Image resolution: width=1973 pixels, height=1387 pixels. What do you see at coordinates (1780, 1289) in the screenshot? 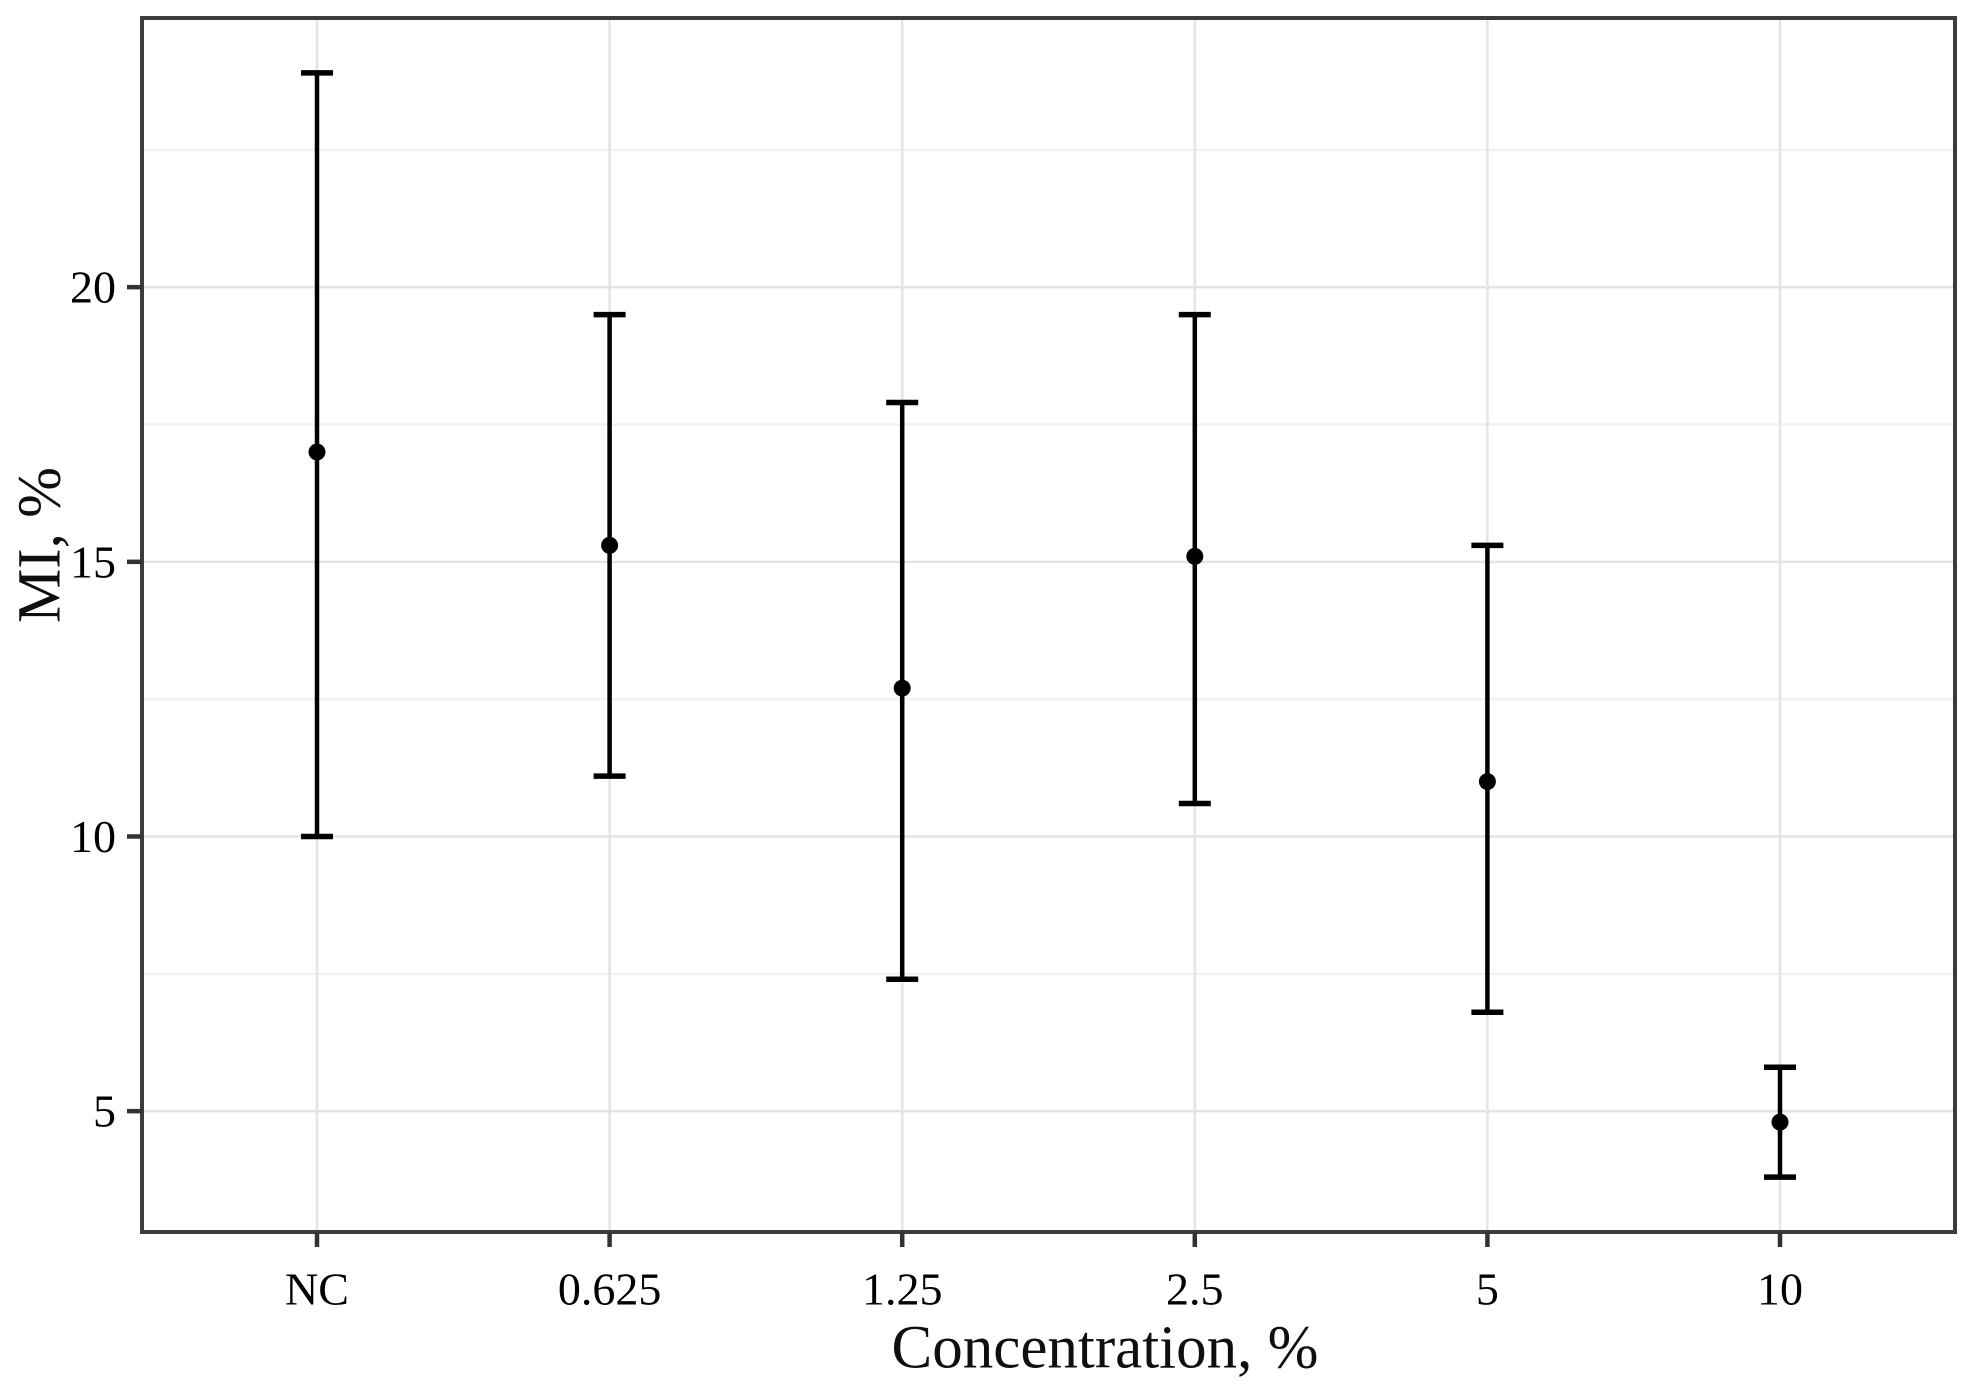
I see `x-tick-label: 10` at bounding box center [1780, 1289].